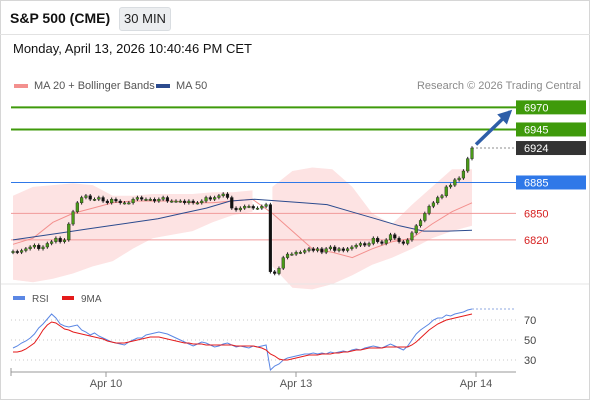  What do you see at coordinates (536, 108) in the screenshot?
I see `level-label-6970: 6970` at bounding box center [536, 108].